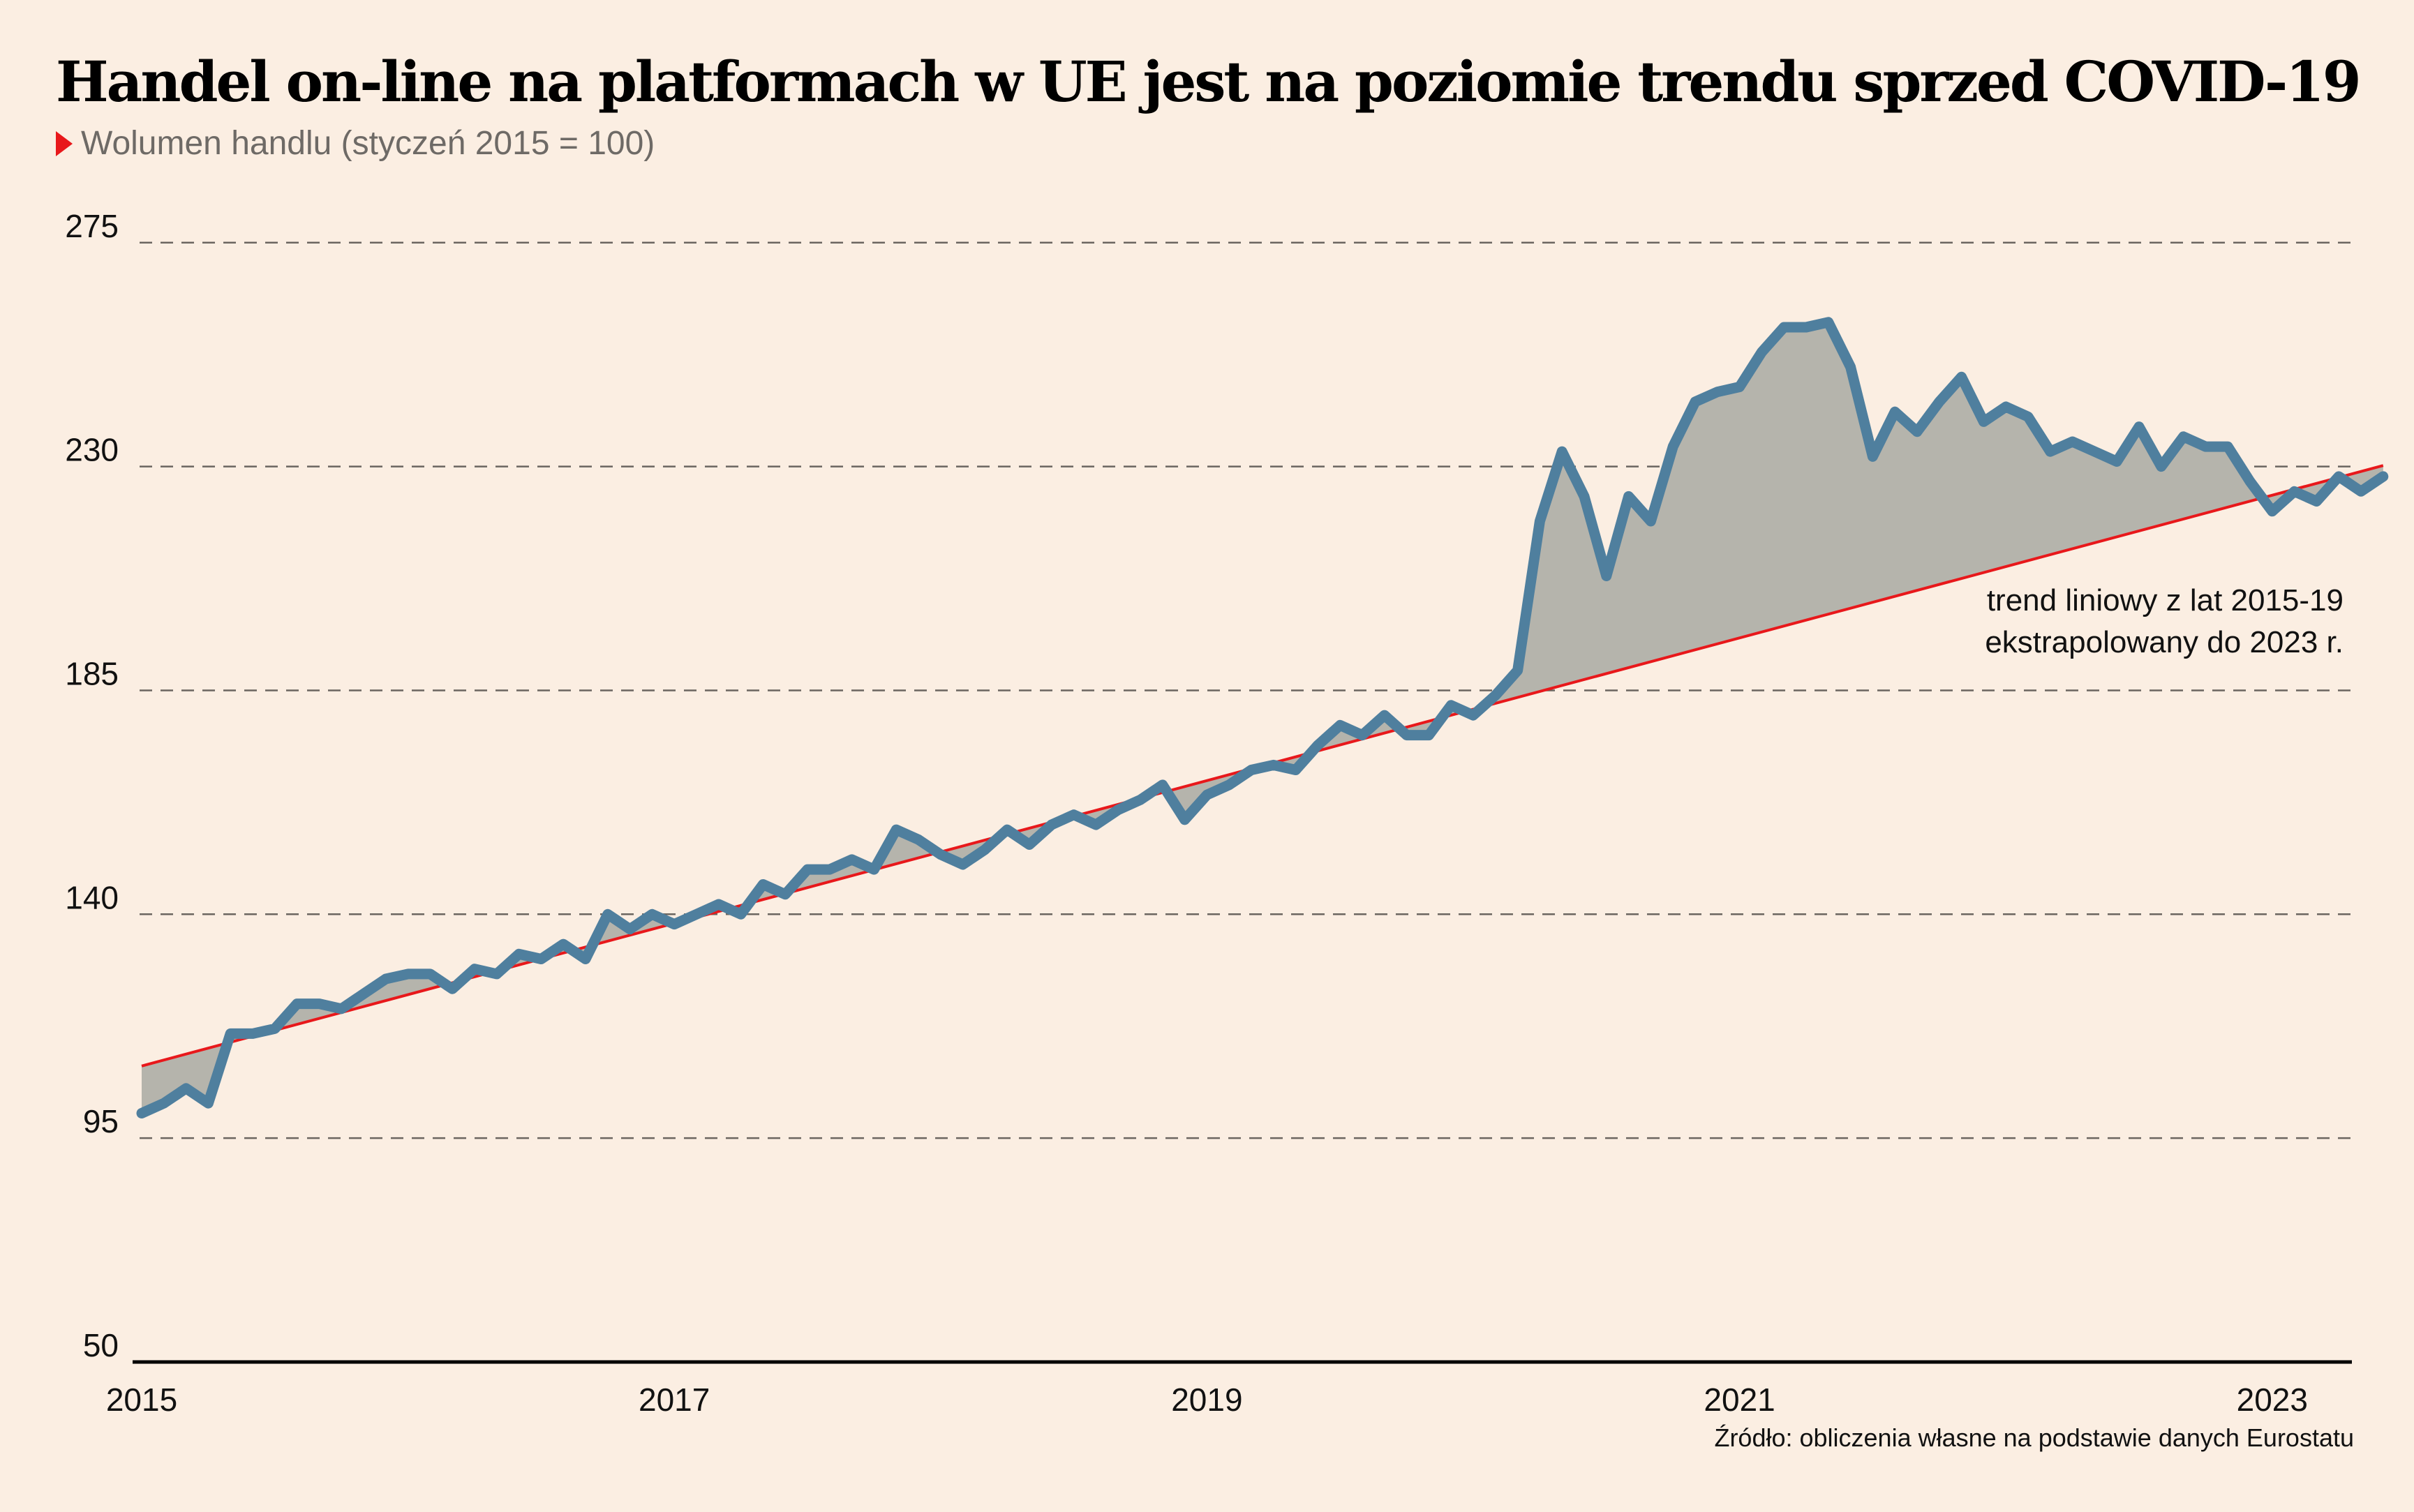  I want to click on x-tick-label: 2021, so click(1740, 1400).